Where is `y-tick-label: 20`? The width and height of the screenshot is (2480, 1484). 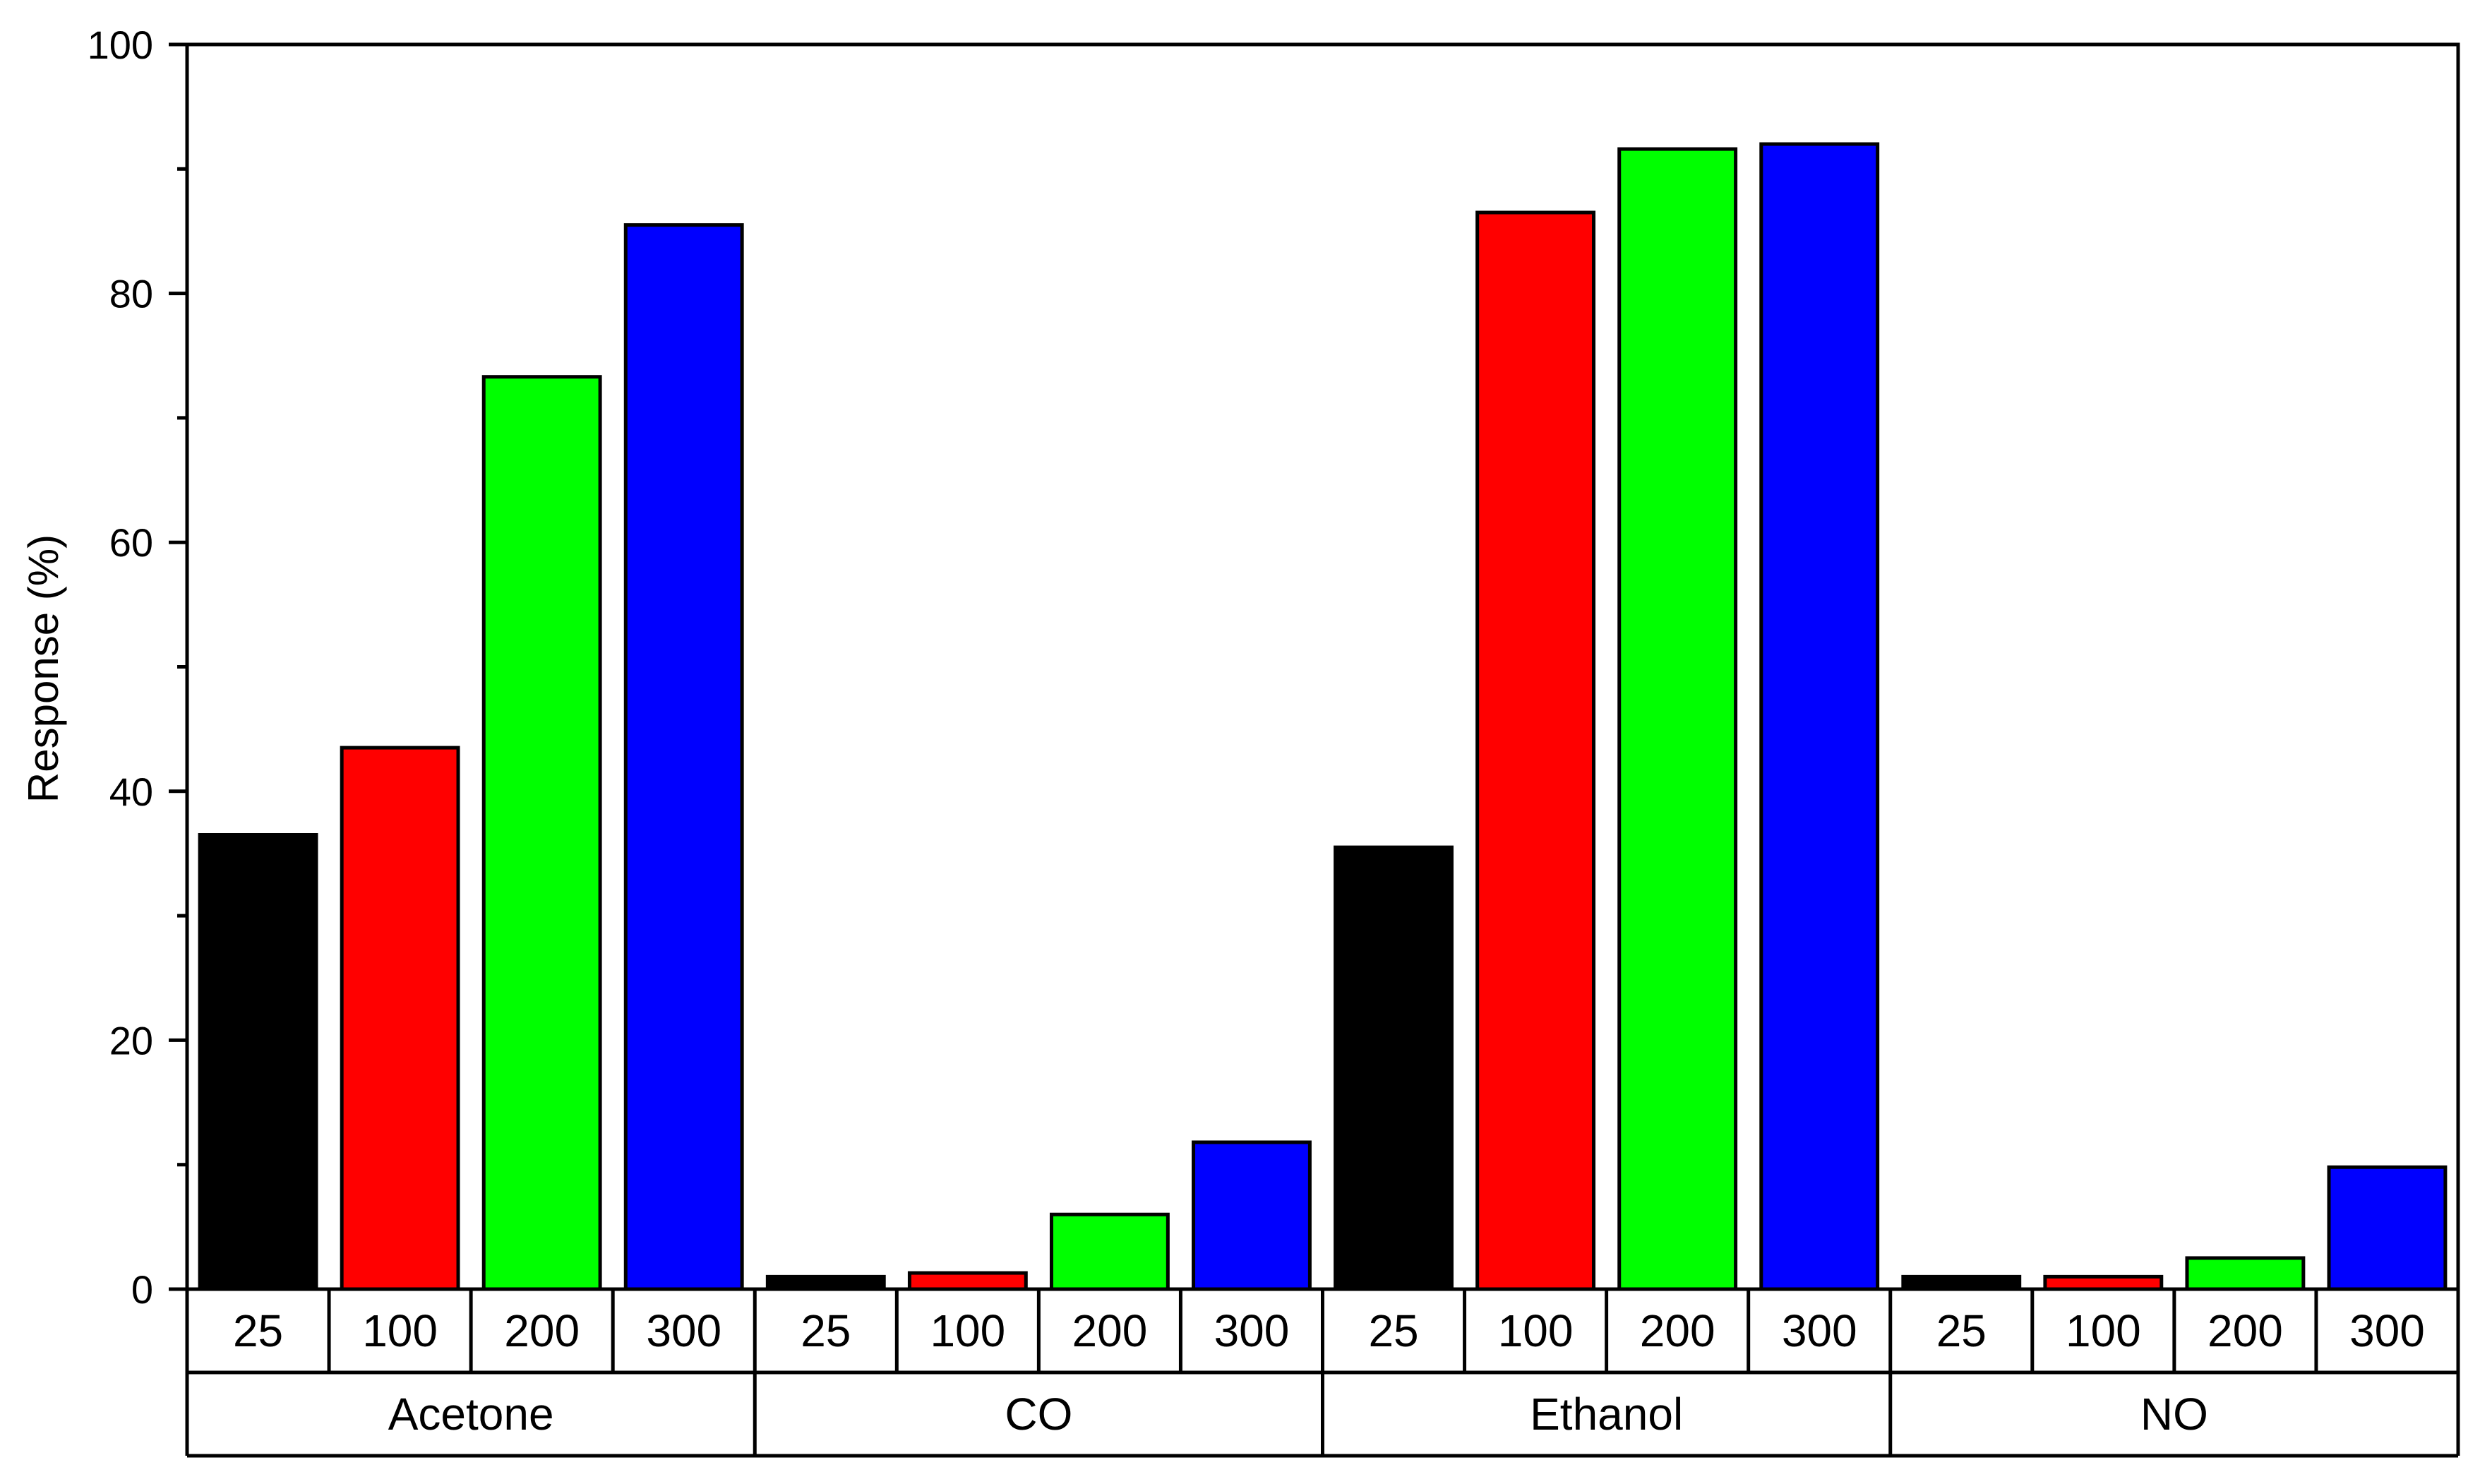
y-tick-label: 20 is located at coordinates (131, 1040).